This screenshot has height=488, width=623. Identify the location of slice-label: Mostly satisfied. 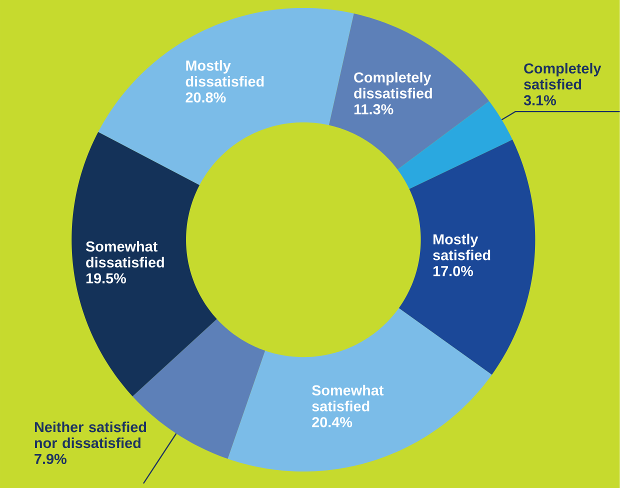
(461, 247).